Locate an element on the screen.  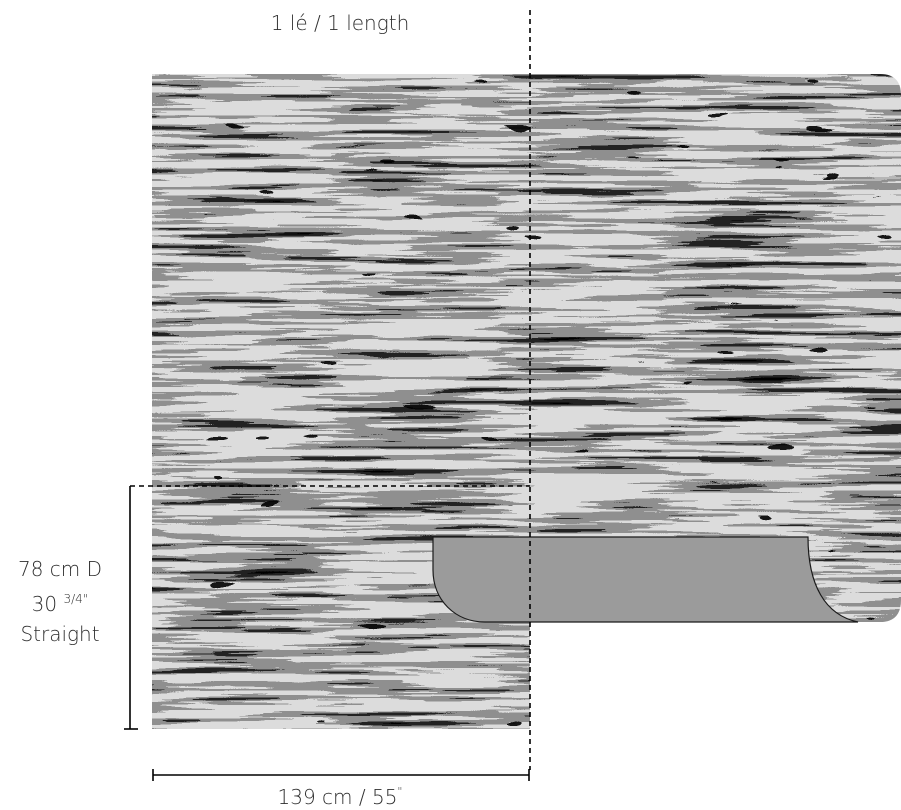
height-inch-fraction: 3/4 is located at coordinates (73, 599).